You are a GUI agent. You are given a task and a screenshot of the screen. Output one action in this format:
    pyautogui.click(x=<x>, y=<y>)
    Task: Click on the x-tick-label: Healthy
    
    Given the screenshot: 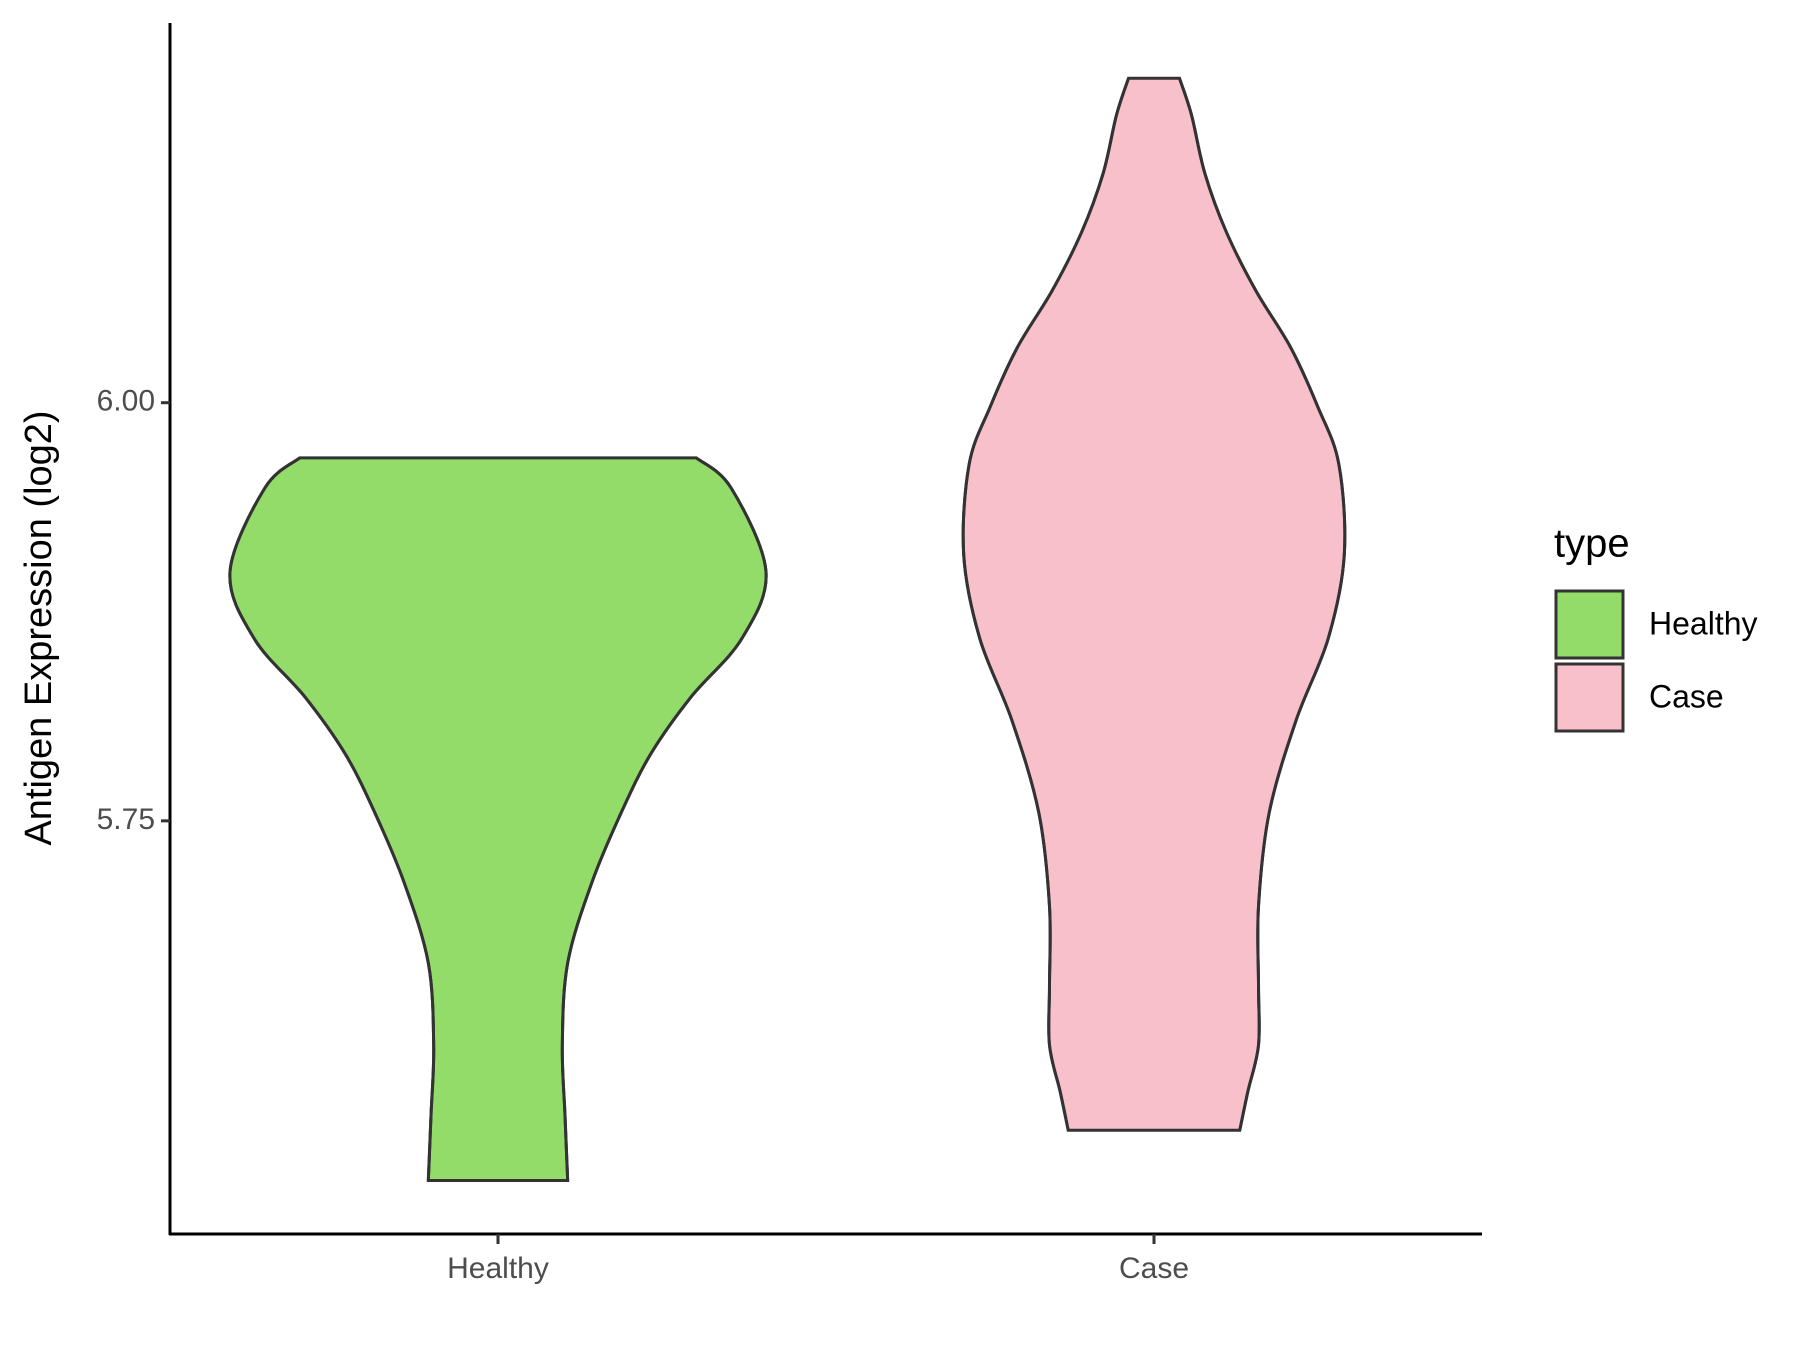 What is the action you would take?
    pyautogui.click(x=498, y=1268)
    